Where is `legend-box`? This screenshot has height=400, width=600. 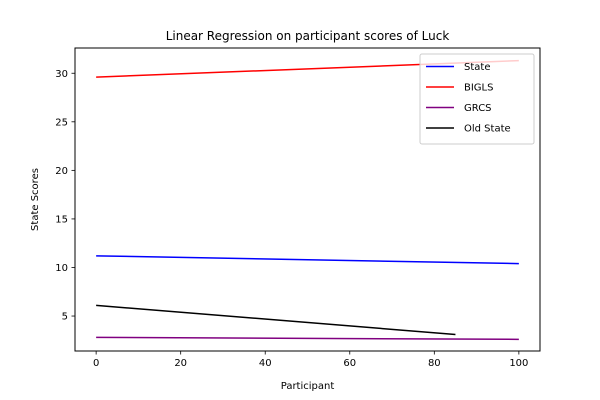 legend-box is located at coordinates (477, 99).